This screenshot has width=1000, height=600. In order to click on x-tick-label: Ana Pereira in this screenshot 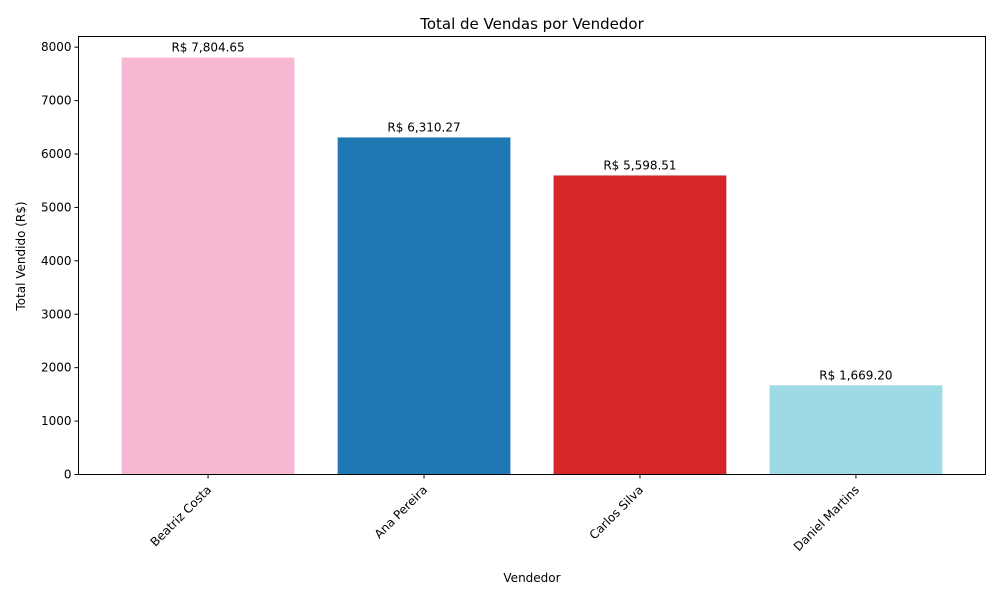, I will do `click(401, 512)`.